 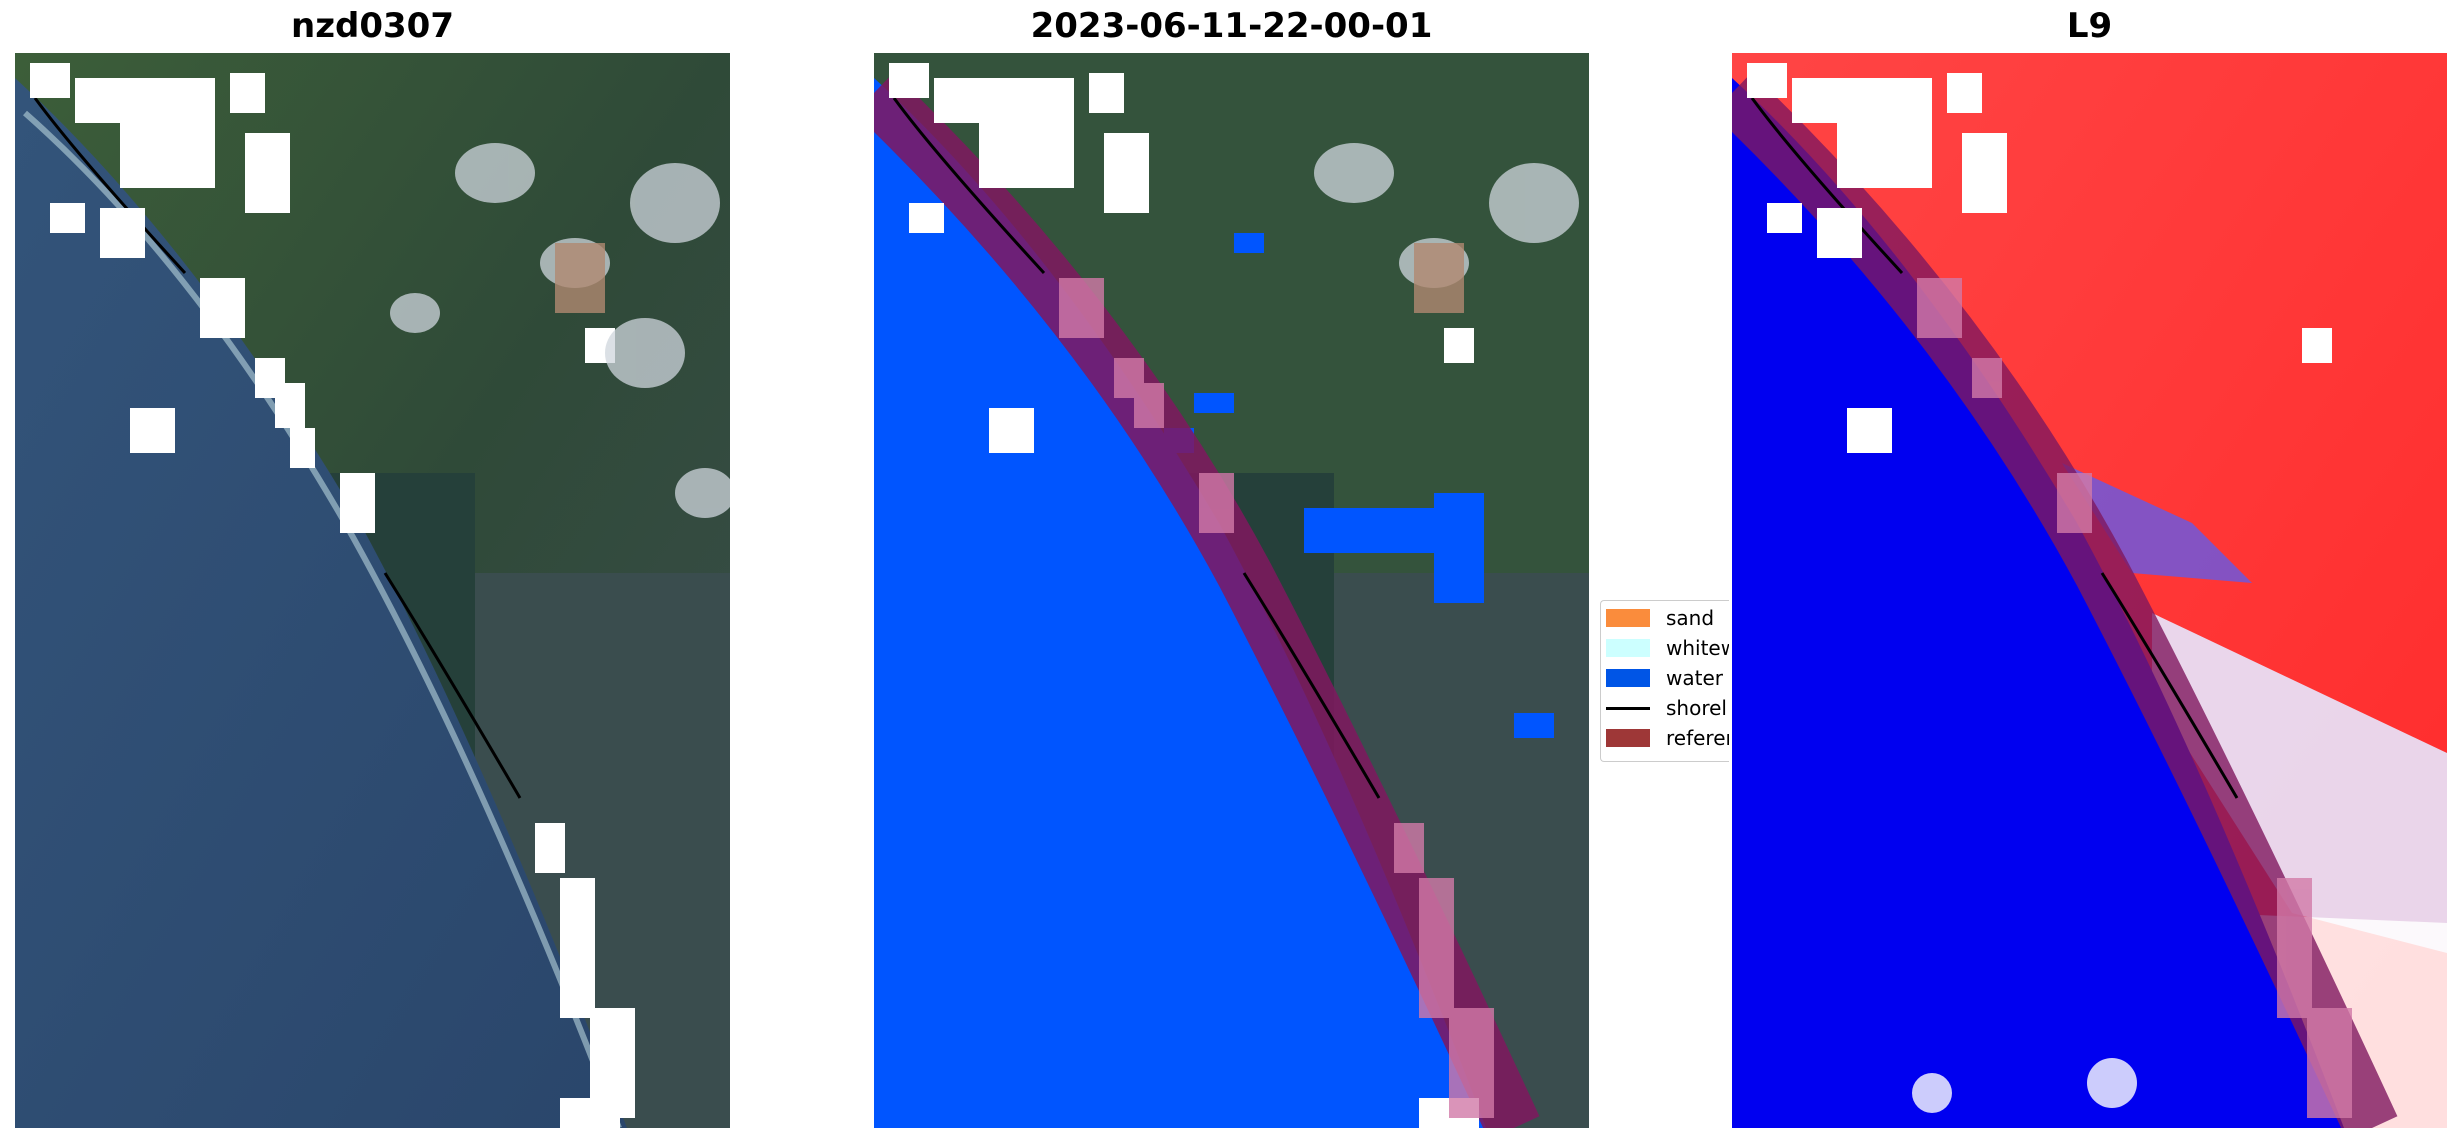 What do you see at coordinates (372, 26) in the screenshot?
I see `panel-title-rgb: nzd0307` at bounding box center [372, 26].